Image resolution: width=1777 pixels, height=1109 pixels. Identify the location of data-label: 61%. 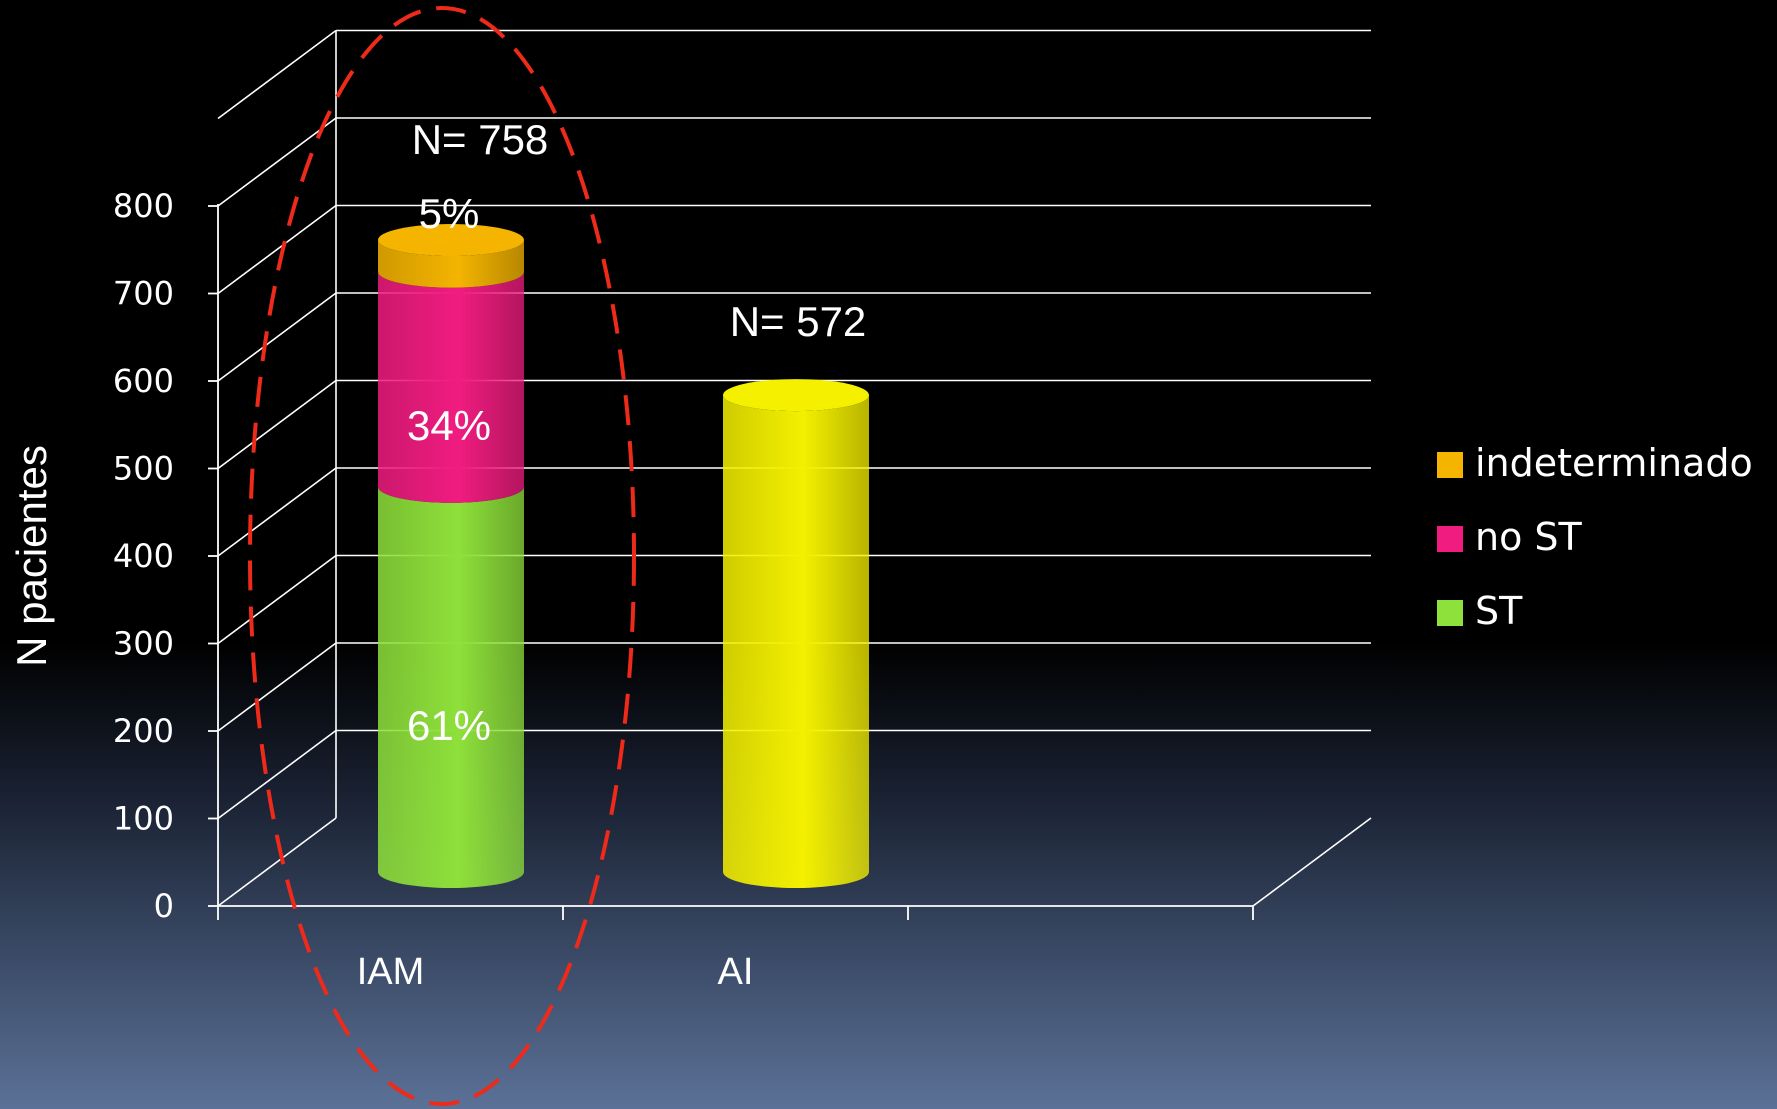
(449, 725).